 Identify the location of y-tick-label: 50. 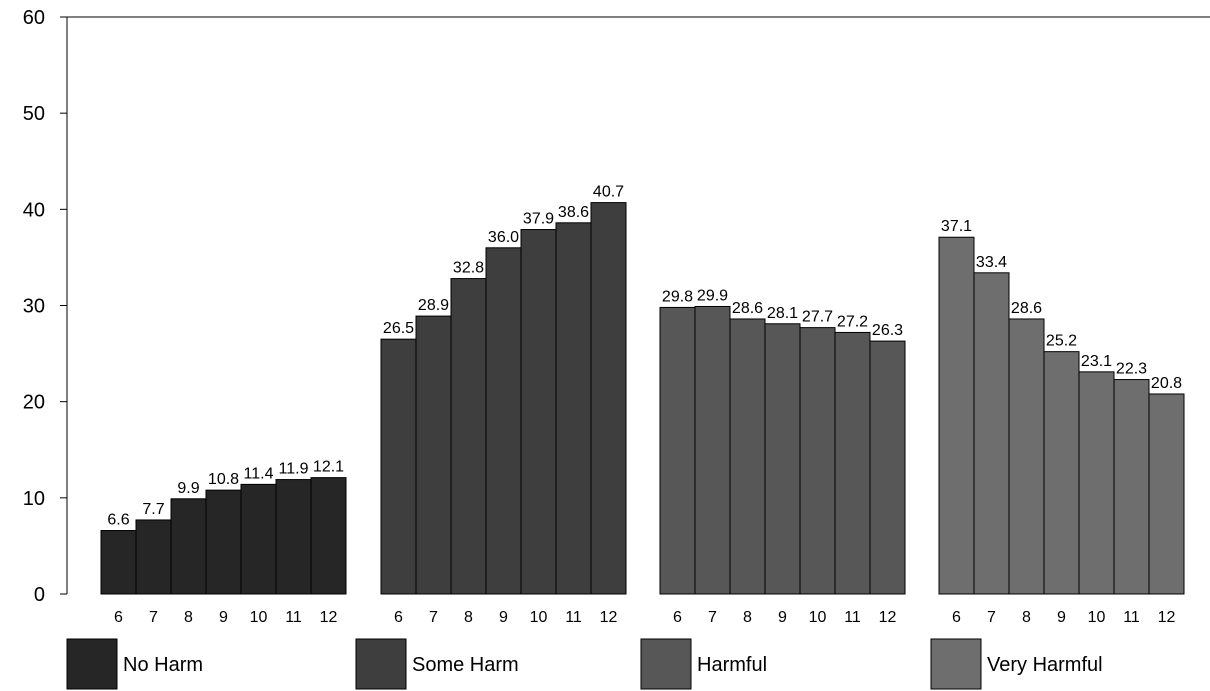
(34, 114).